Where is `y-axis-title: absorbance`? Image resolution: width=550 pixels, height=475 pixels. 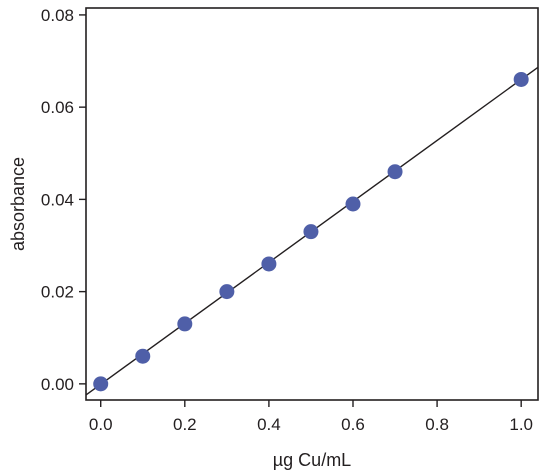
y-axis-title: absorbance is located at coordinates (18, 204).